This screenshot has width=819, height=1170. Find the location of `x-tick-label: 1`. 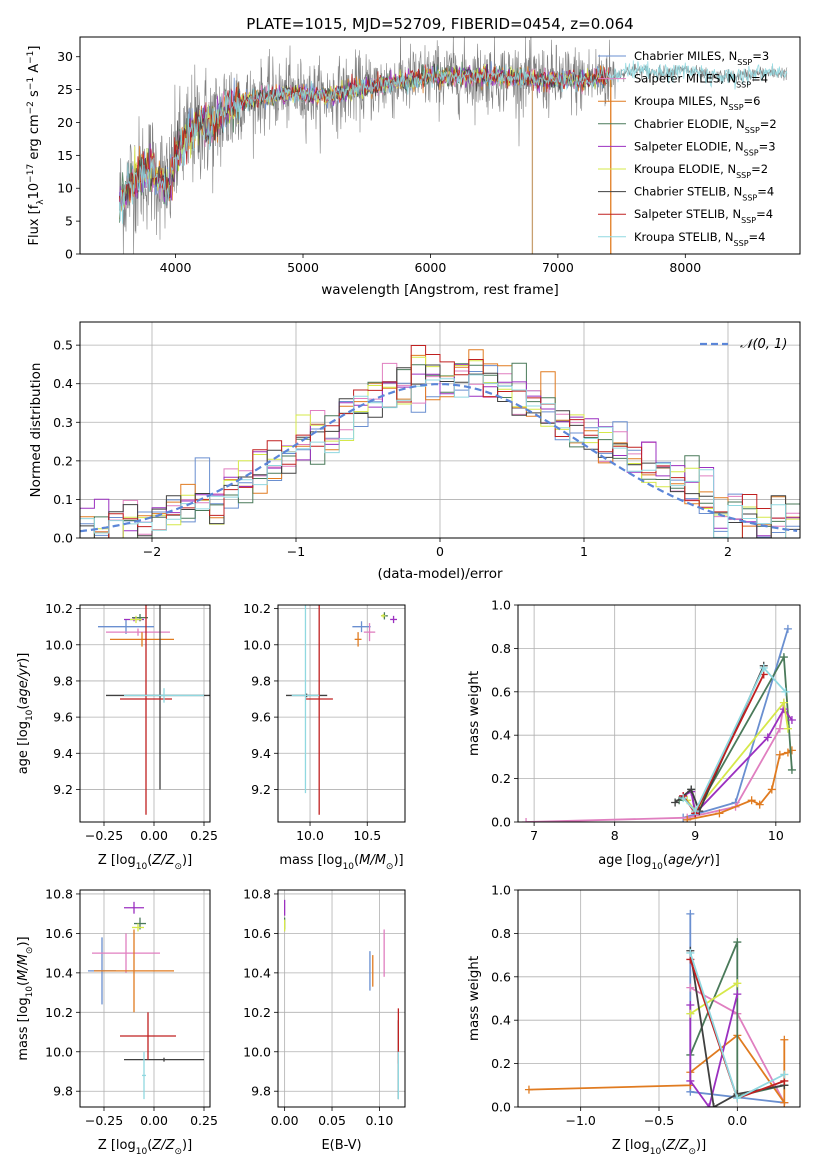

x-tick-label: 1 is located at coordinates (584, 551).